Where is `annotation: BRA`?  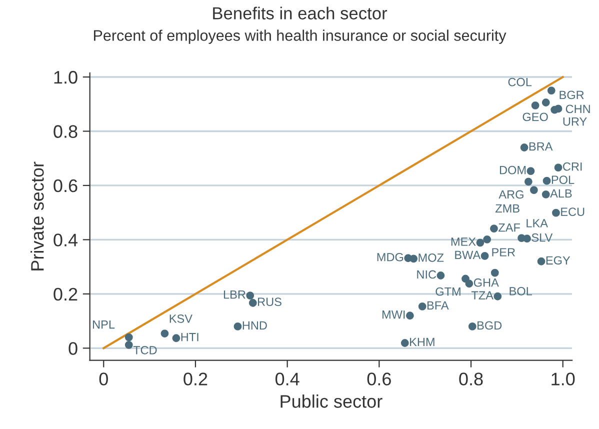
annotation: BRA is located at coordinates (541, 146).